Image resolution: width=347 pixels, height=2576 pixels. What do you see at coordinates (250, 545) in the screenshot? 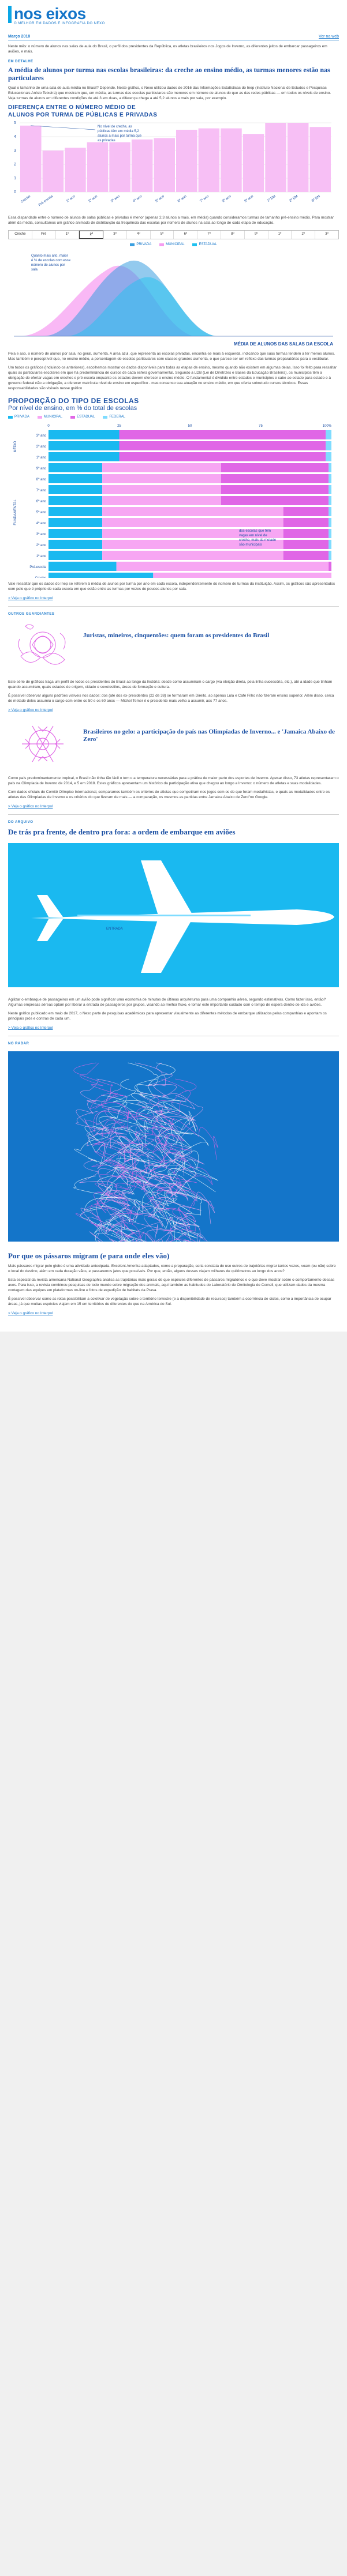
I see `annotation: são municipais` at bounding box center [250, 545].